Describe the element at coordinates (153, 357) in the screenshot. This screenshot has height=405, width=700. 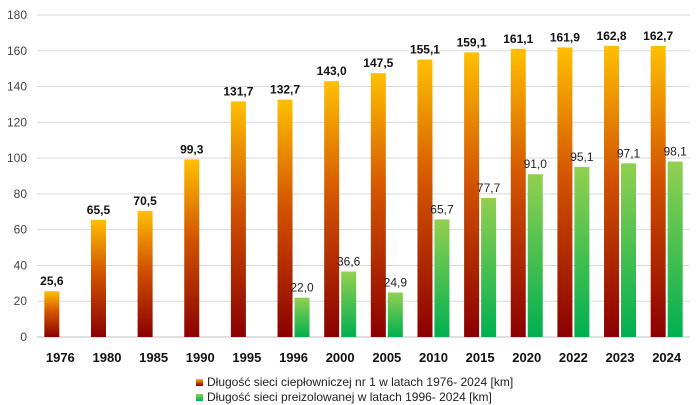
I see `x-tick-label: 1985` at that location.